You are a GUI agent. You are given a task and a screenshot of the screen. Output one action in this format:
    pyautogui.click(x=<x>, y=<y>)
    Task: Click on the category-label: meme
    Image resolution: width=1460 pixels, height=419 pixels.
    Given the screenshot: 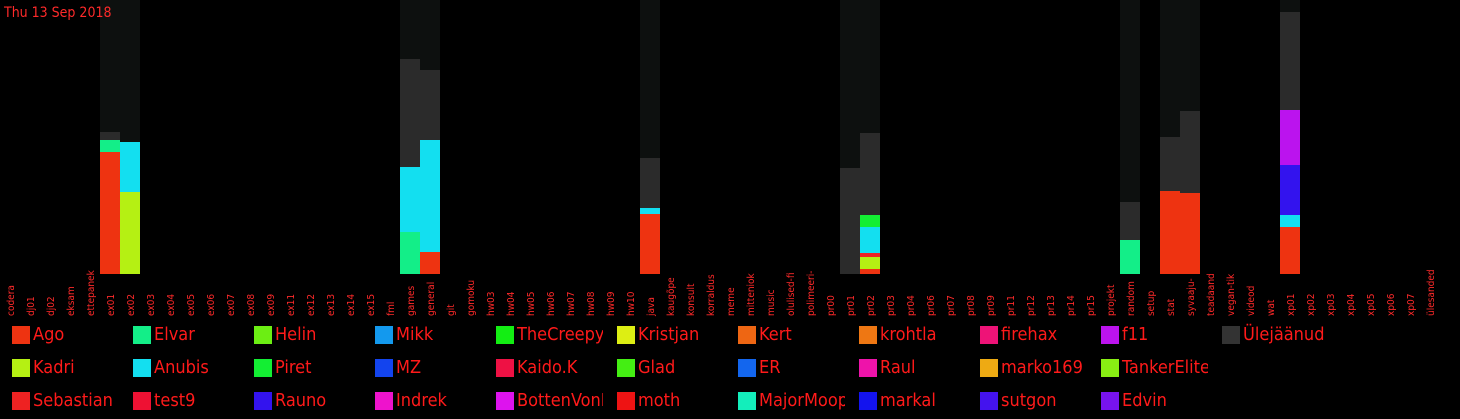 What is the action you would take?
    pyautogui.click(x=731, y=301)
    